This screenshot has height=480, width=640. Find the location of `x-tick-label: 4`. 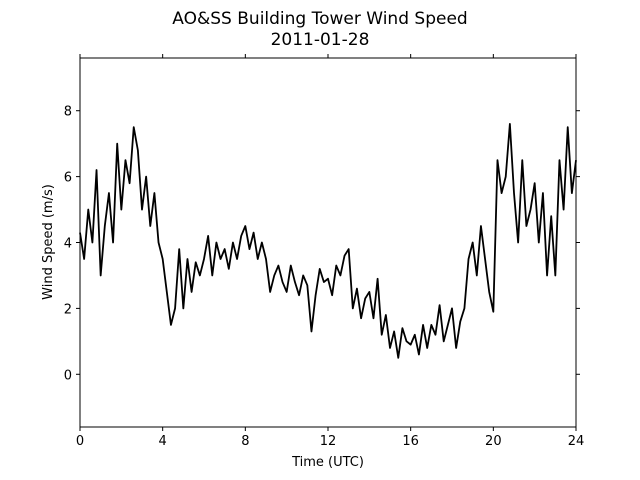

x-tick-label: 4 is located at coordinates (163, 441).